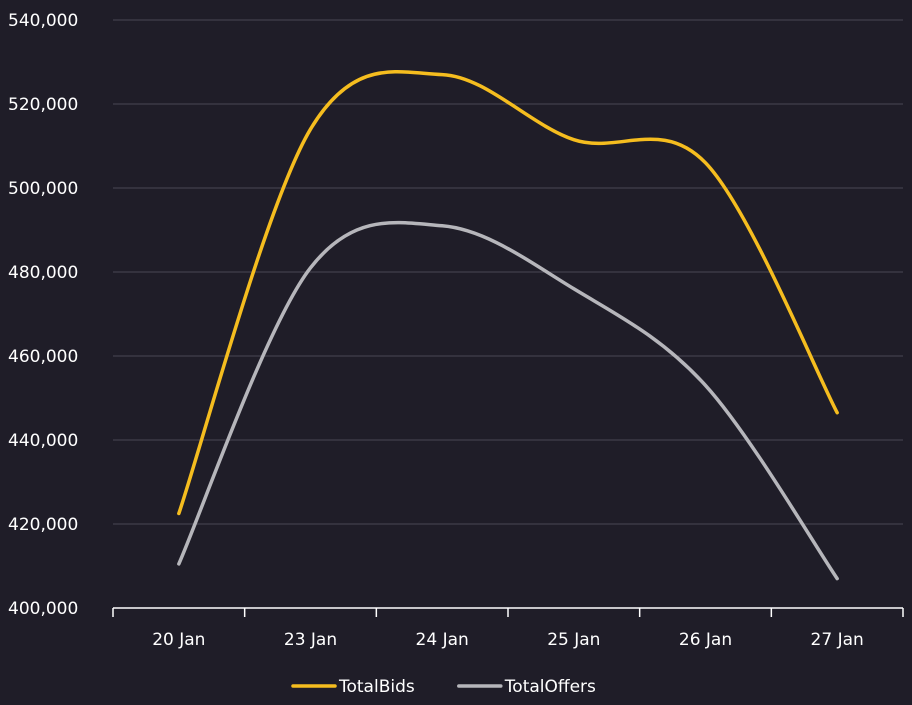 The width and height of the screenshot is (912, 705). Describe the element at coordinates (43, 525) in the screenshot. I see `y-tick-label: 420,000` at that location.